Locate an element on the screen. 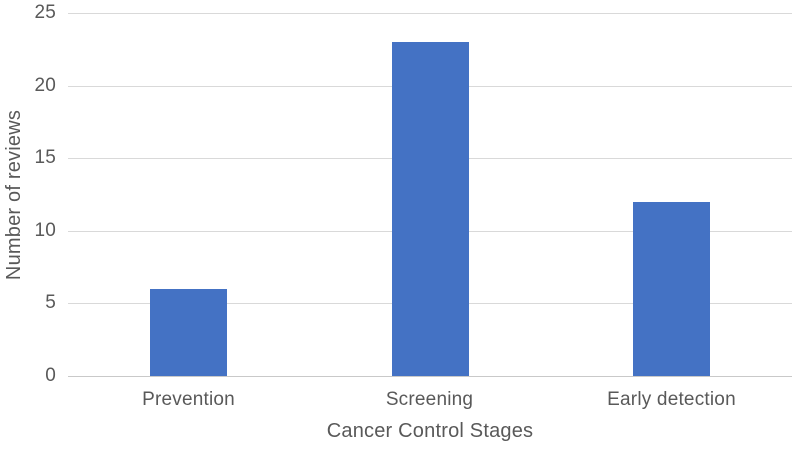 The width and height of the screenshot is (800, 450). bar-screening is located at coordinates (430, 209).